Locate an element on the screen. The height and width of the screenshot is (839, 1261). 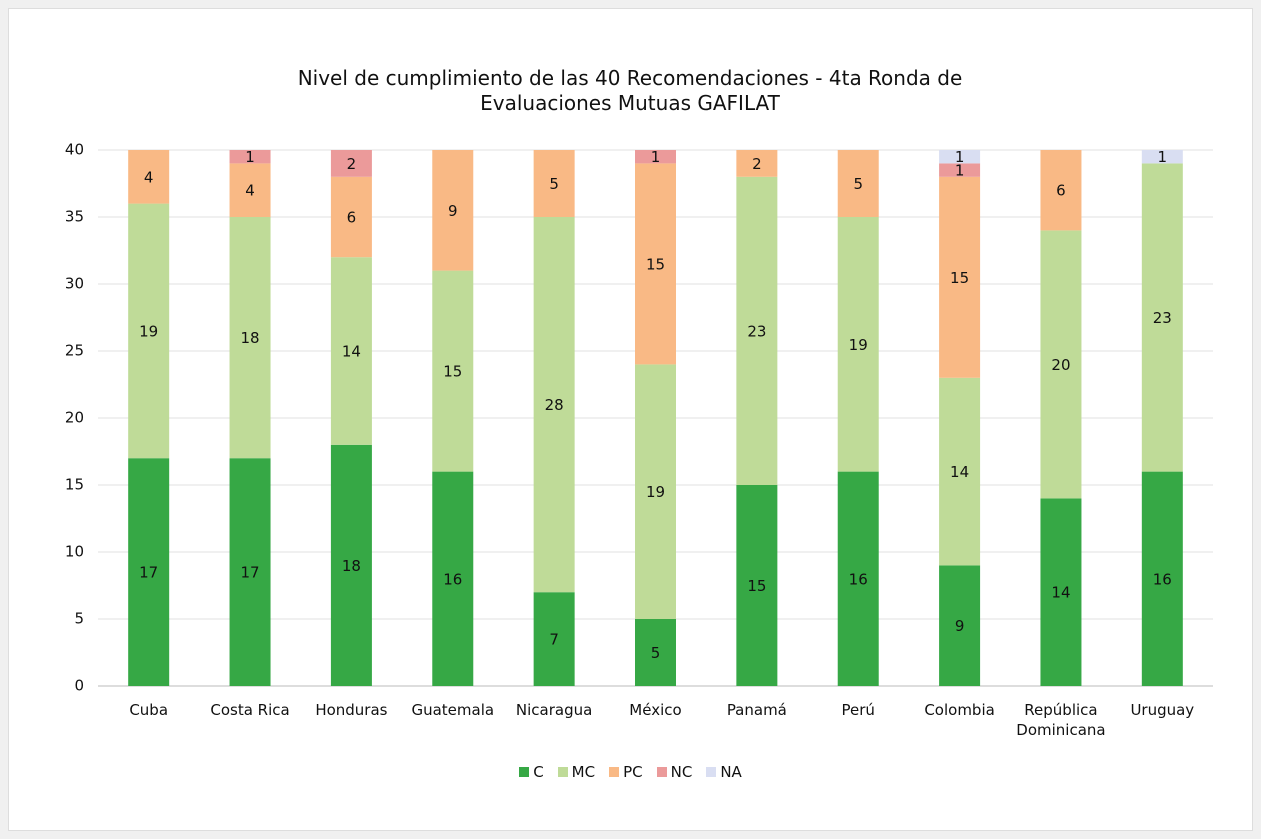
data-label: 18 is located at coordinates (249, 338).